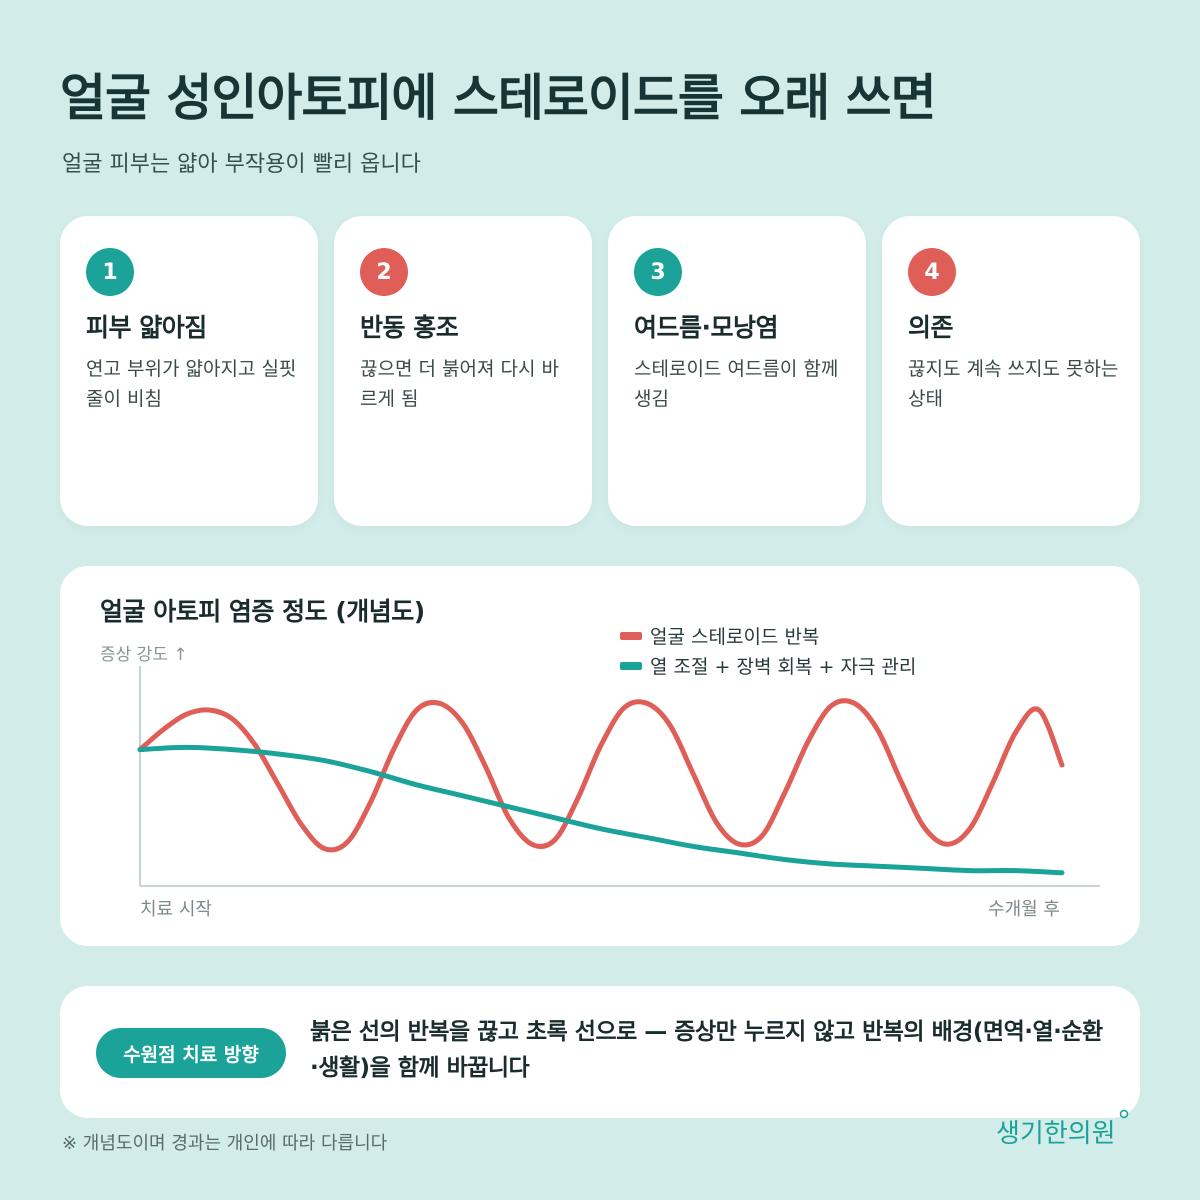 Image resolution: width=1200 pixels, height=1200 pixels. I want to click on card-title: 피부 얇아짐, so click(146, 327).